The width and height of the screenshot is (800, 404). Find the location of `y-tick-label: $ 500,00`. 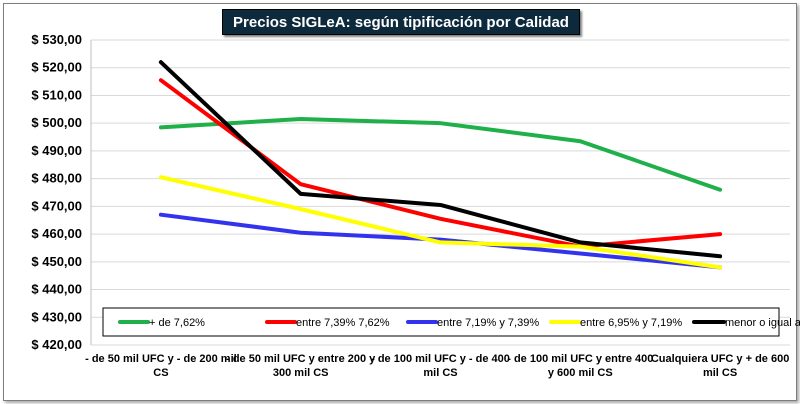

y-tick-label: $ 500,00 is located at coordinates (56, 122).